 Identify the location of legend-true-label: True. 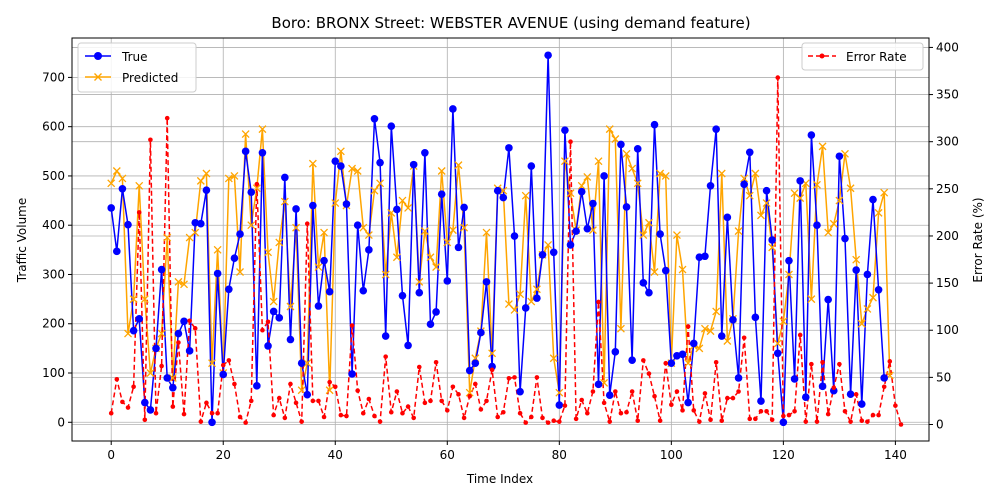
(134, 57).